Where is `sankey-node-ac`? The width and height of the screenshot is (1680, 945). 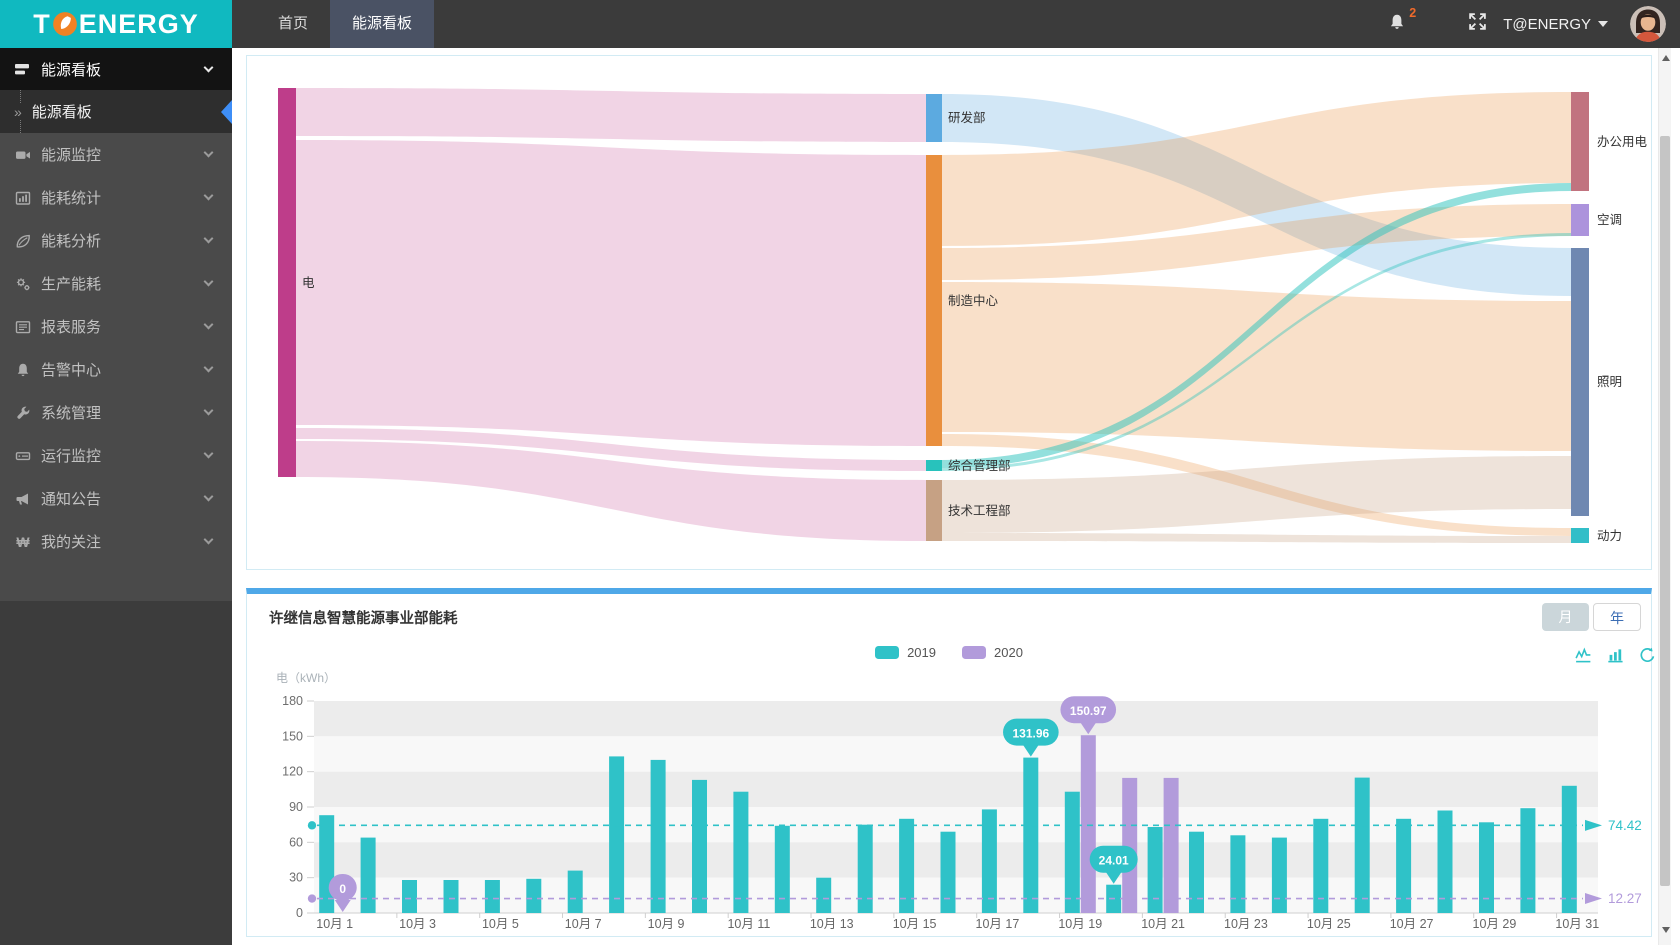
sankey-node-ac is located at coordinates (1580, 220).